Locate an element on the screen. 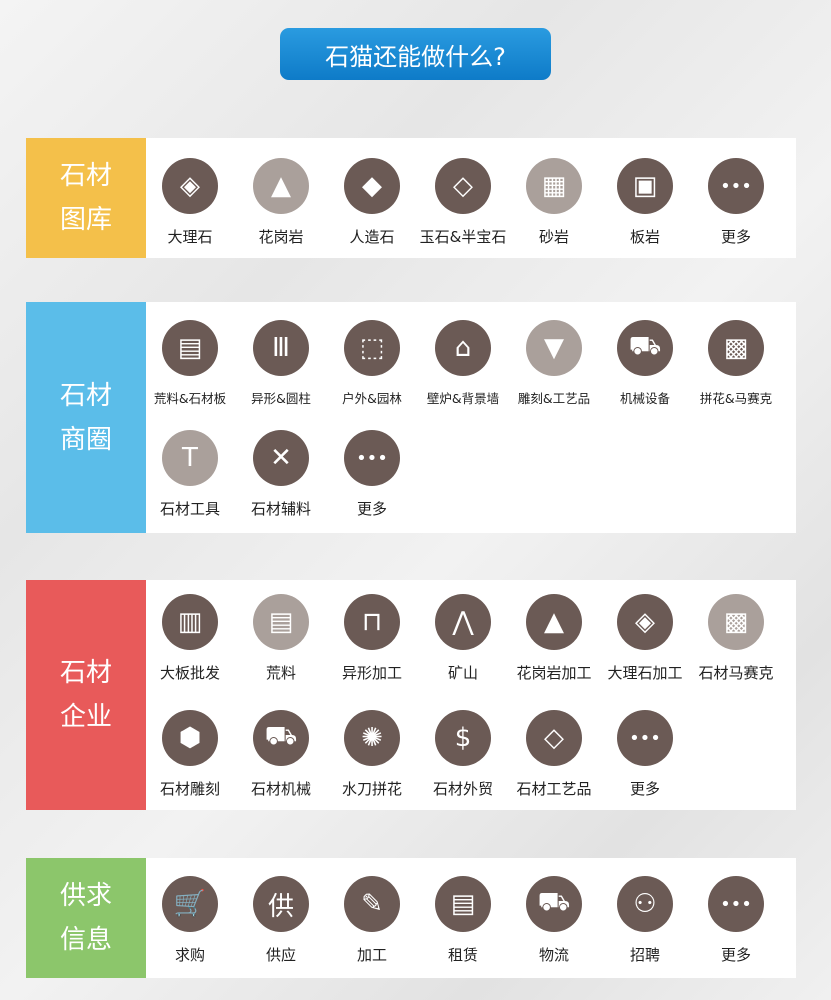 The image size is (831, 1000). menu-item-label: 求购 is located at coordinates (189, 955).